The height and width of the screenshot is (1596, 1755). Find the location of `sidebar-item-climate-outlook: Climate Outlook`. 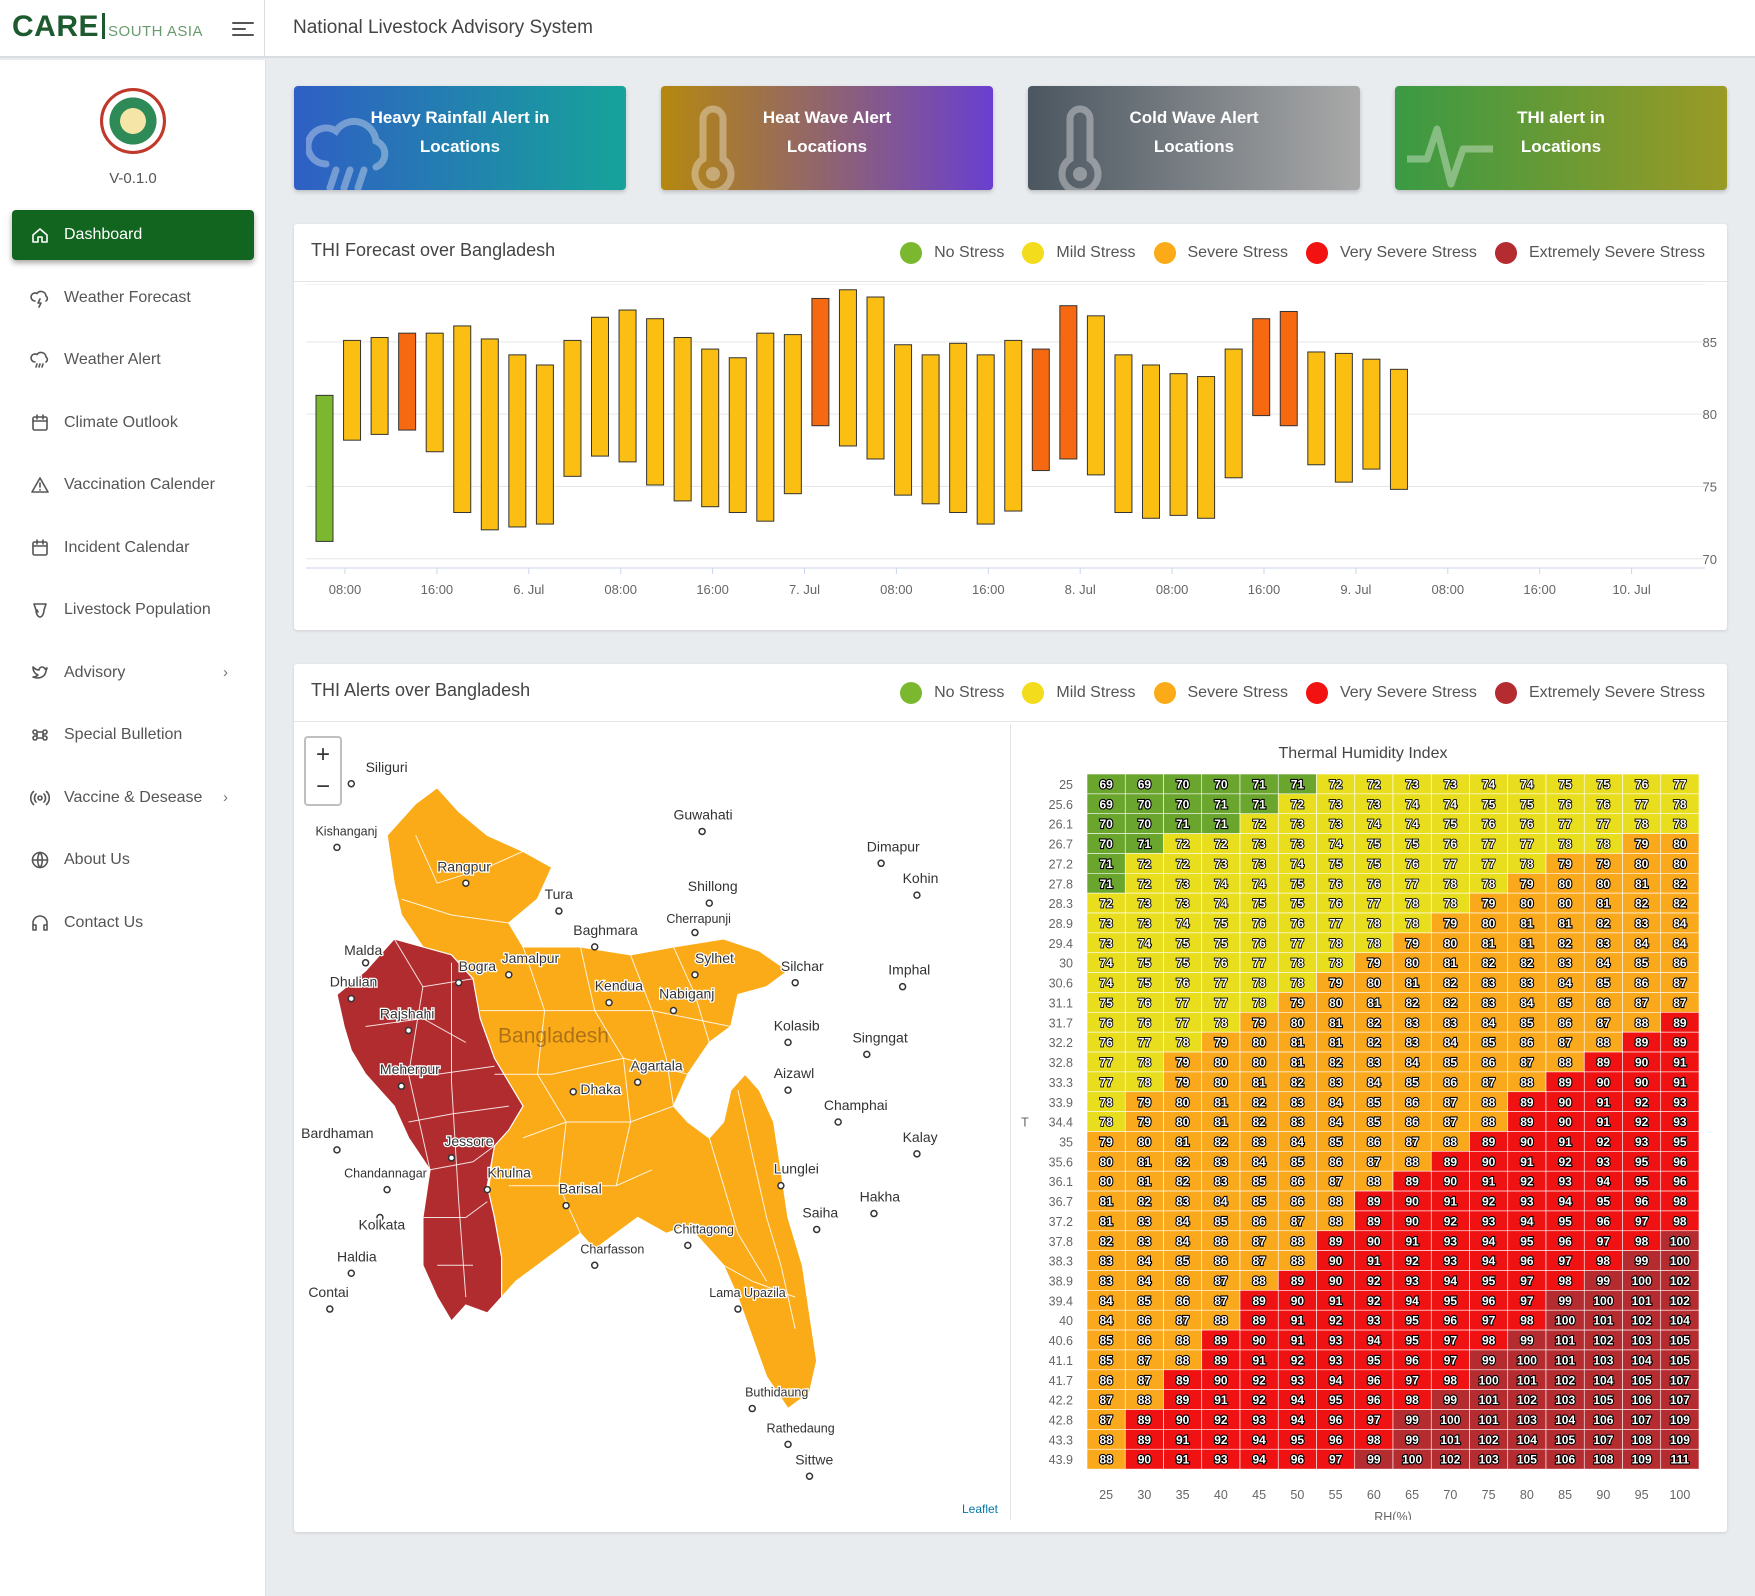

sidebar-item-climate-outlook: Climate Outlook is located at coordinates (133, 423).